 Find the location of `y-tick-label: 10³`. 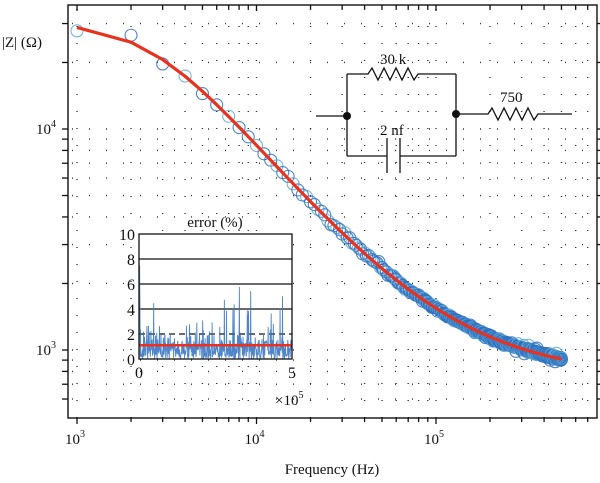

y-tick-label: 10³ is located at coordinates (46, 349).